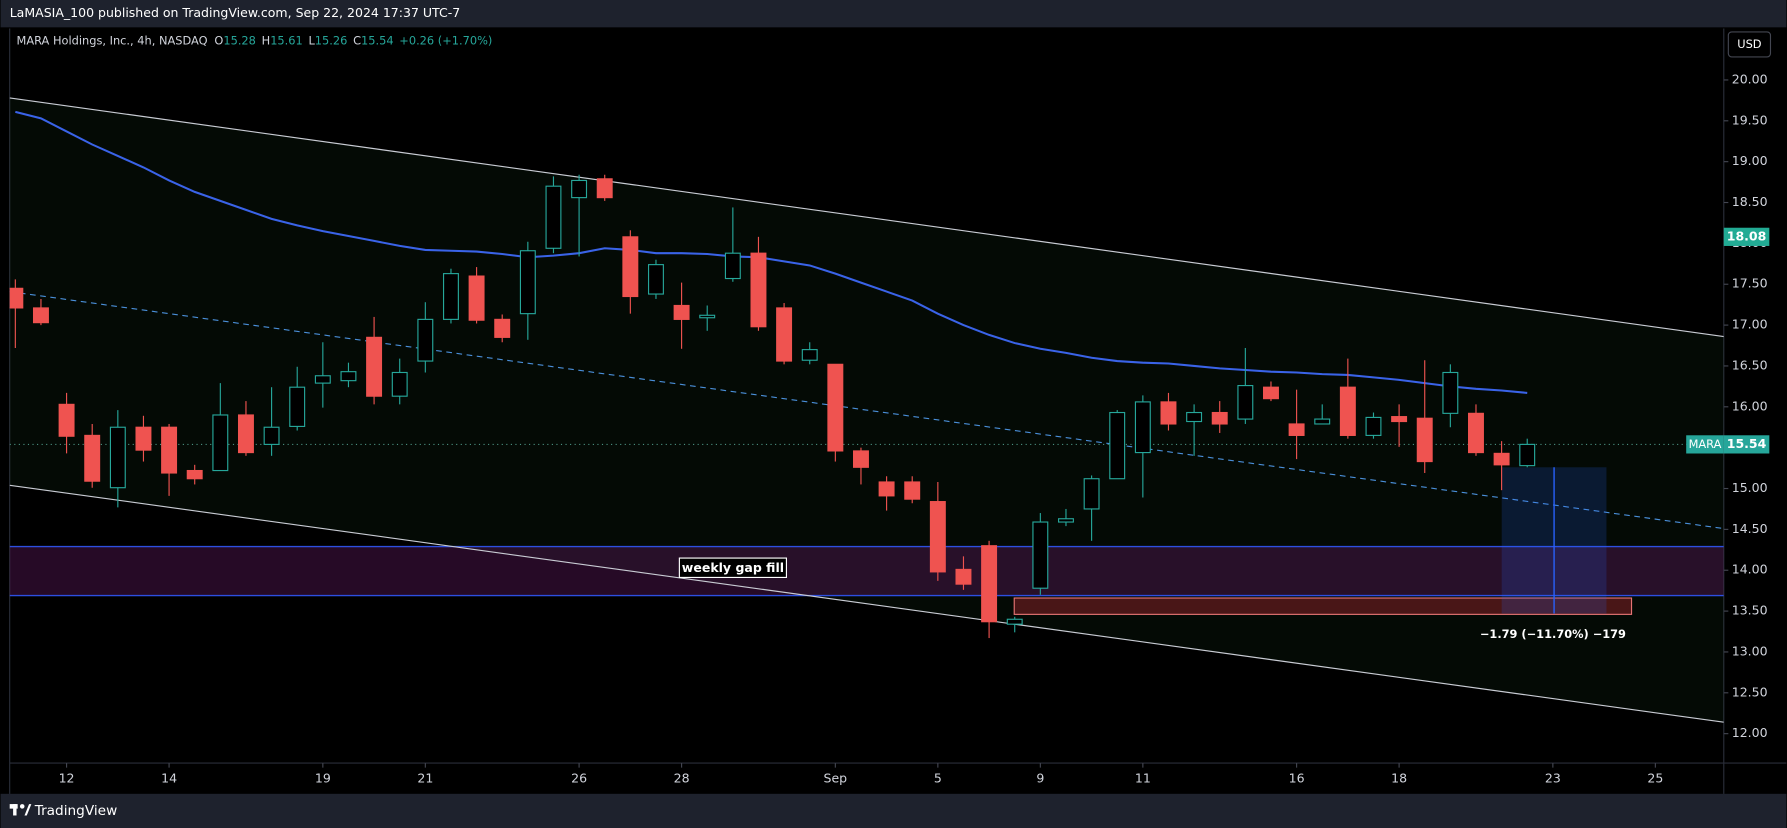 The height and width of the screenshot is (828, 1787). What do you see at coordinates (1750, 405) in the screenshot?
I see `y-tick-label: 16.00` at bounding box center [1750, 405].